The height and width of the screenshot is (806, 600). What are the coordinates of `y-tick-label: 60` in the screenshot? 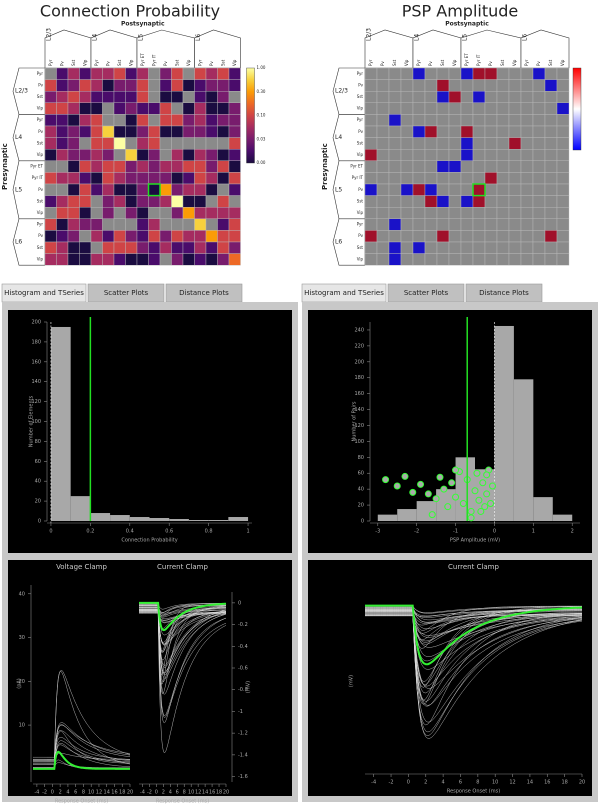 It's located at (361, 474).